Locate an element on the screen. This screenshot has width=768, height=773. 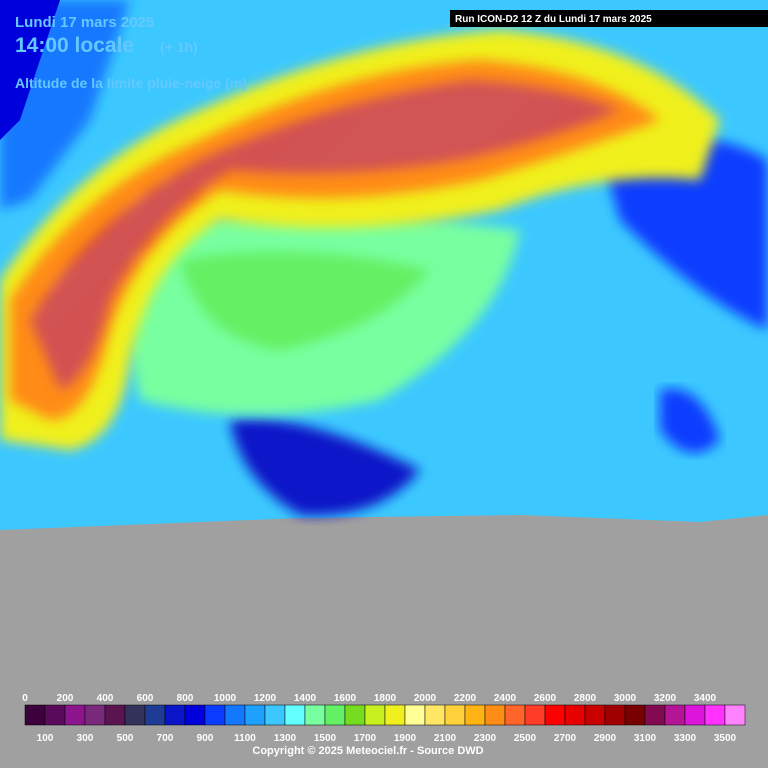
legend-label: 3400 is located at coordinates (705, 698).